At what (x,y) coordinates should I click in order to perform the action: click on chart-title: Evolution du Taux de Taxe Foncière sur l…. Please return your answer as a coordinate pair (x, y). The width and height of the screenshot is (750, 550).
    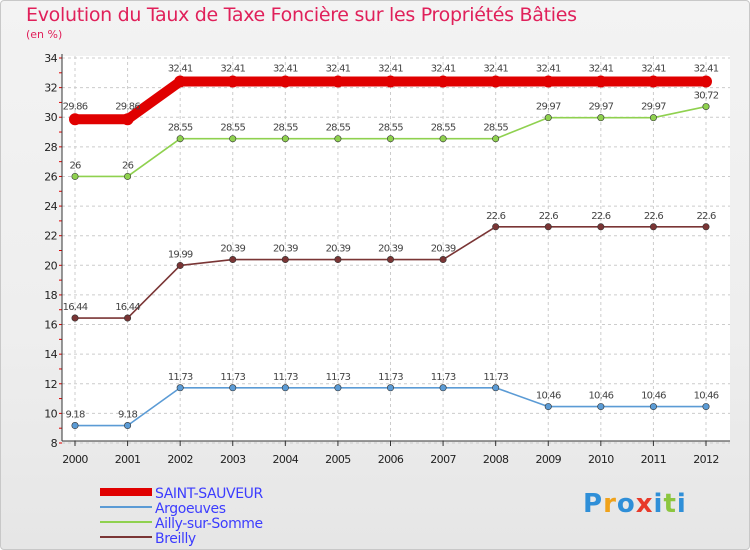
    Looking at the image, I should click on (301, 15).